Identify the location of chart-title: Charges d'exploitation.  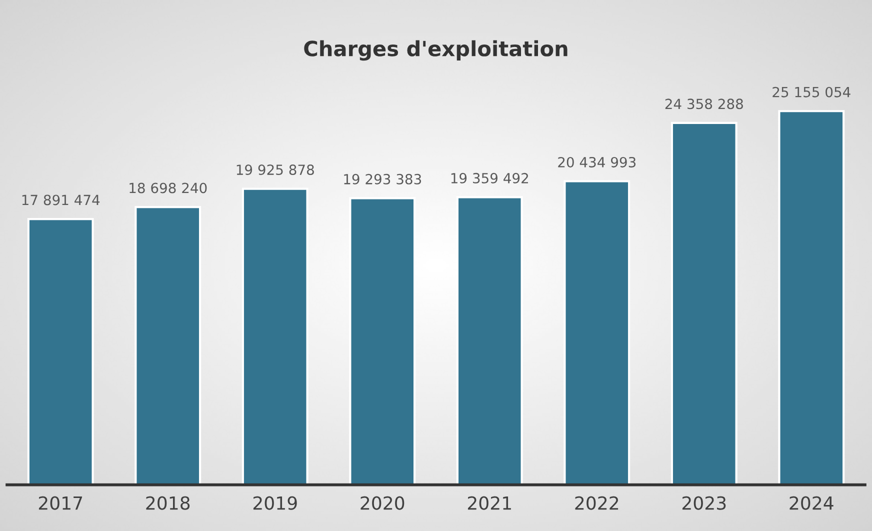
(436, 50).